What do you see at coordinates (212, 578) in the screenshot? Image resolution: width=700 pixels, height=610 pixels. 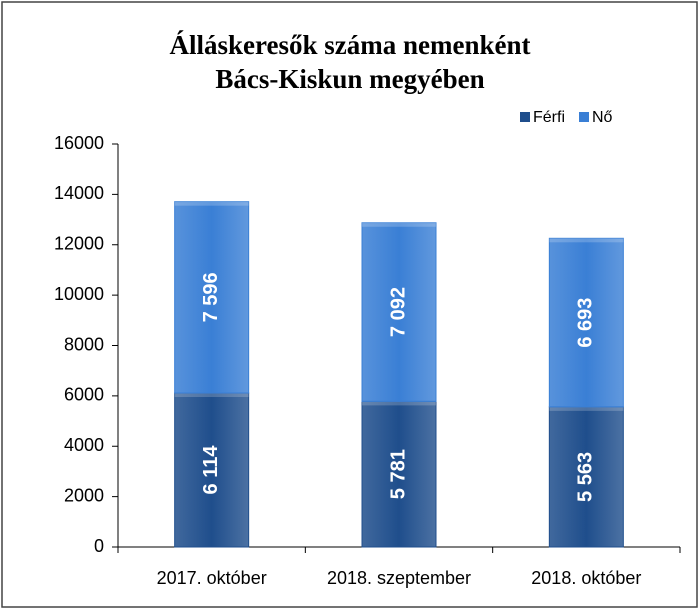 I see `x-tick-label: 2017. október` at bounding box center [212, 578].